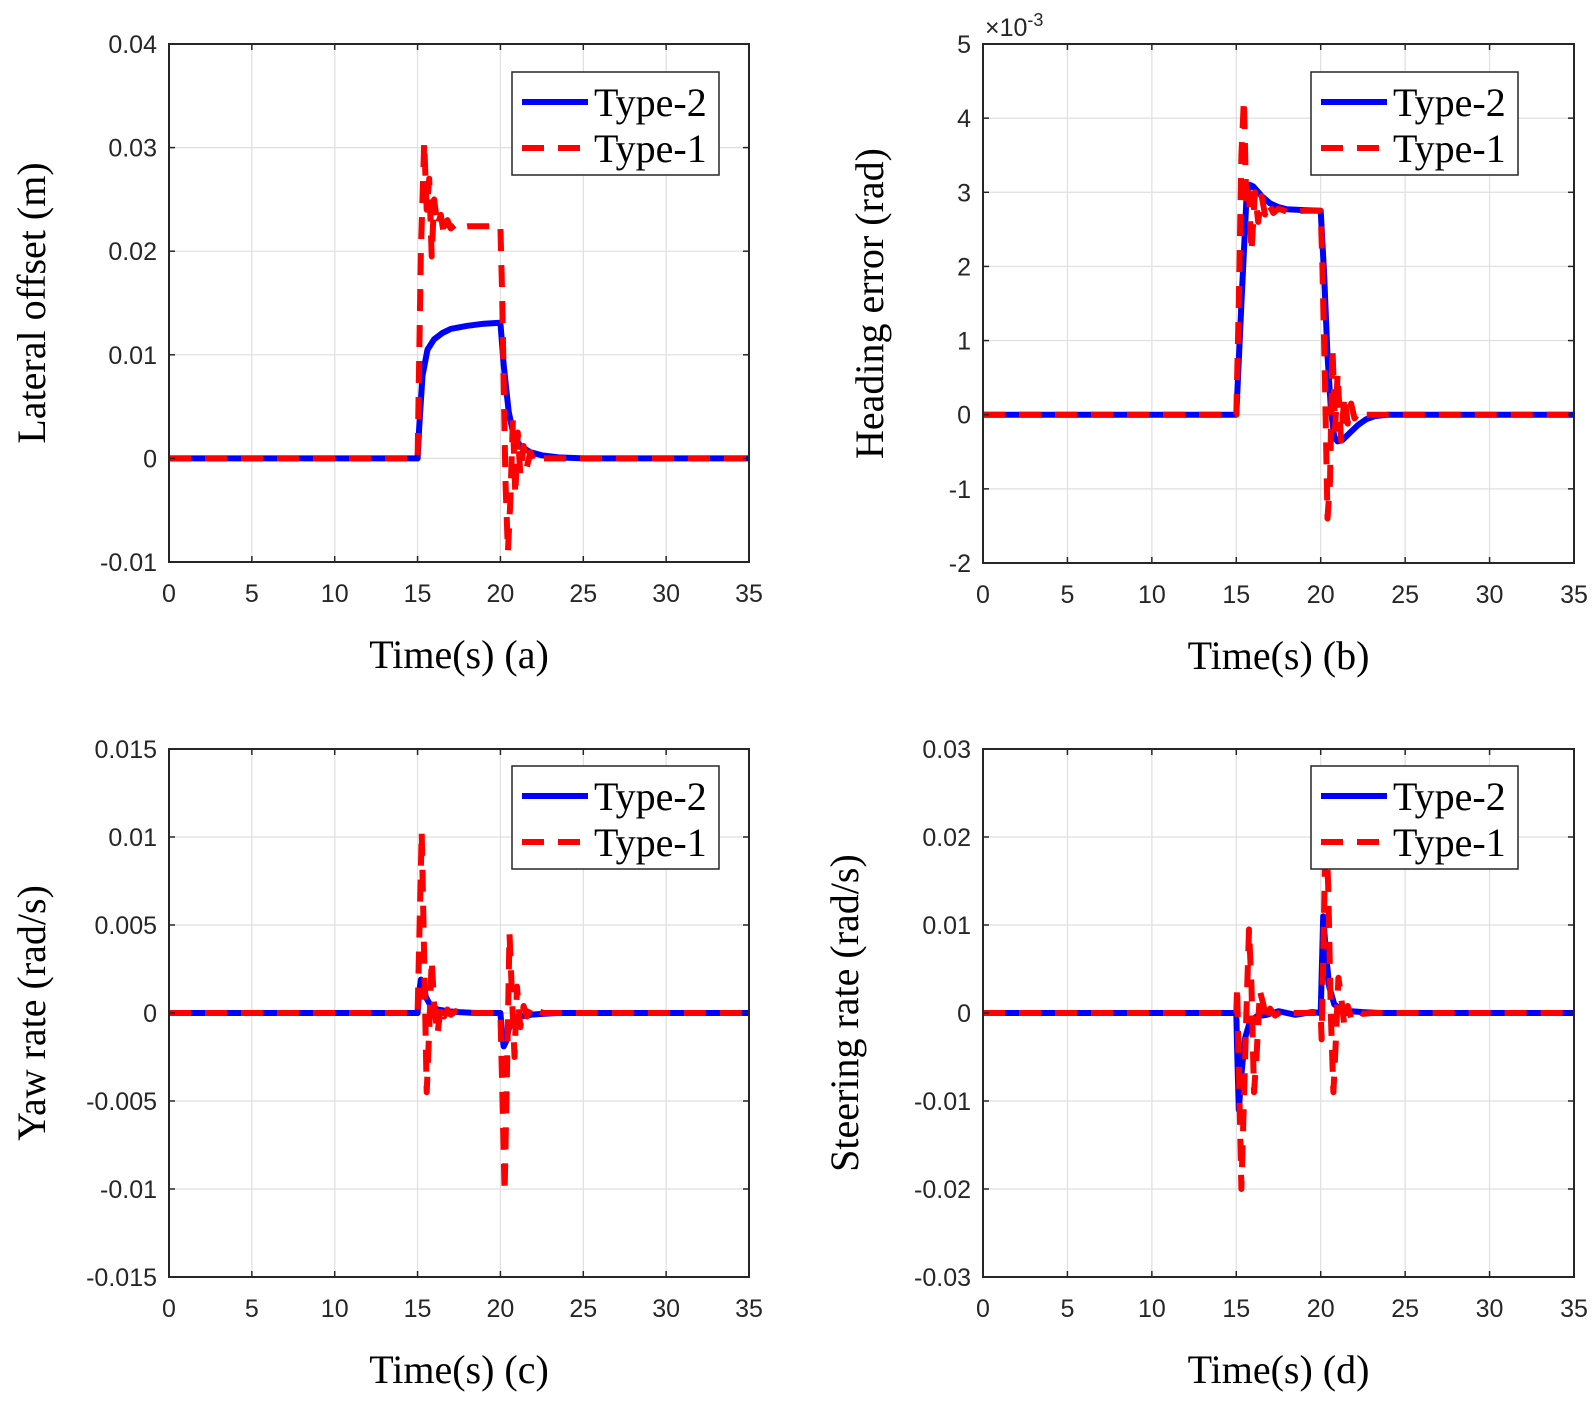 Image resolution: width=1594 pixels, height=1402 pixels. I want to click on x-axis-label: Time(s) (a), so click(459, 654).